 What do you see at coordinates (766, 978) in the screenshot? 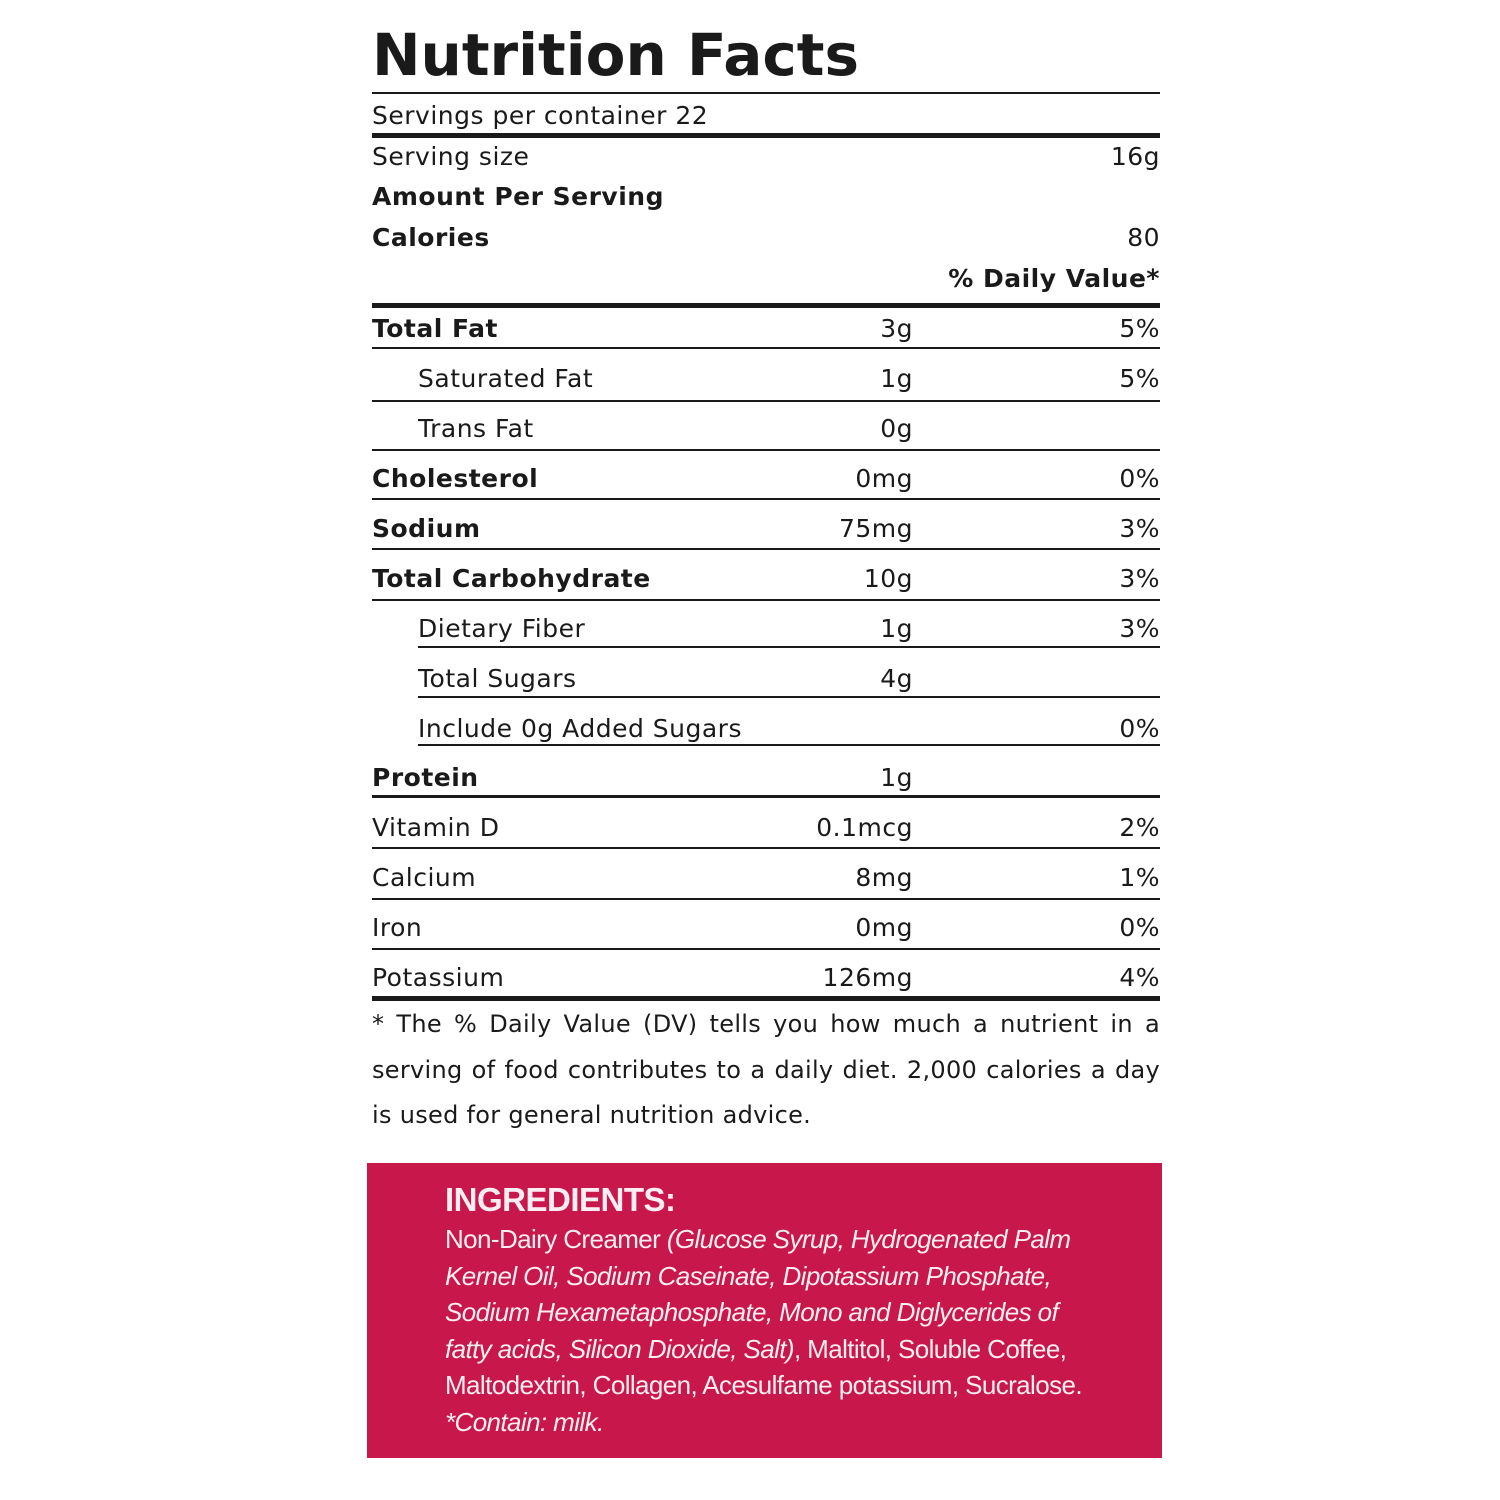
I see `nutrient-row: Potassium 126mg 4%` at bounding box center [766, 978].